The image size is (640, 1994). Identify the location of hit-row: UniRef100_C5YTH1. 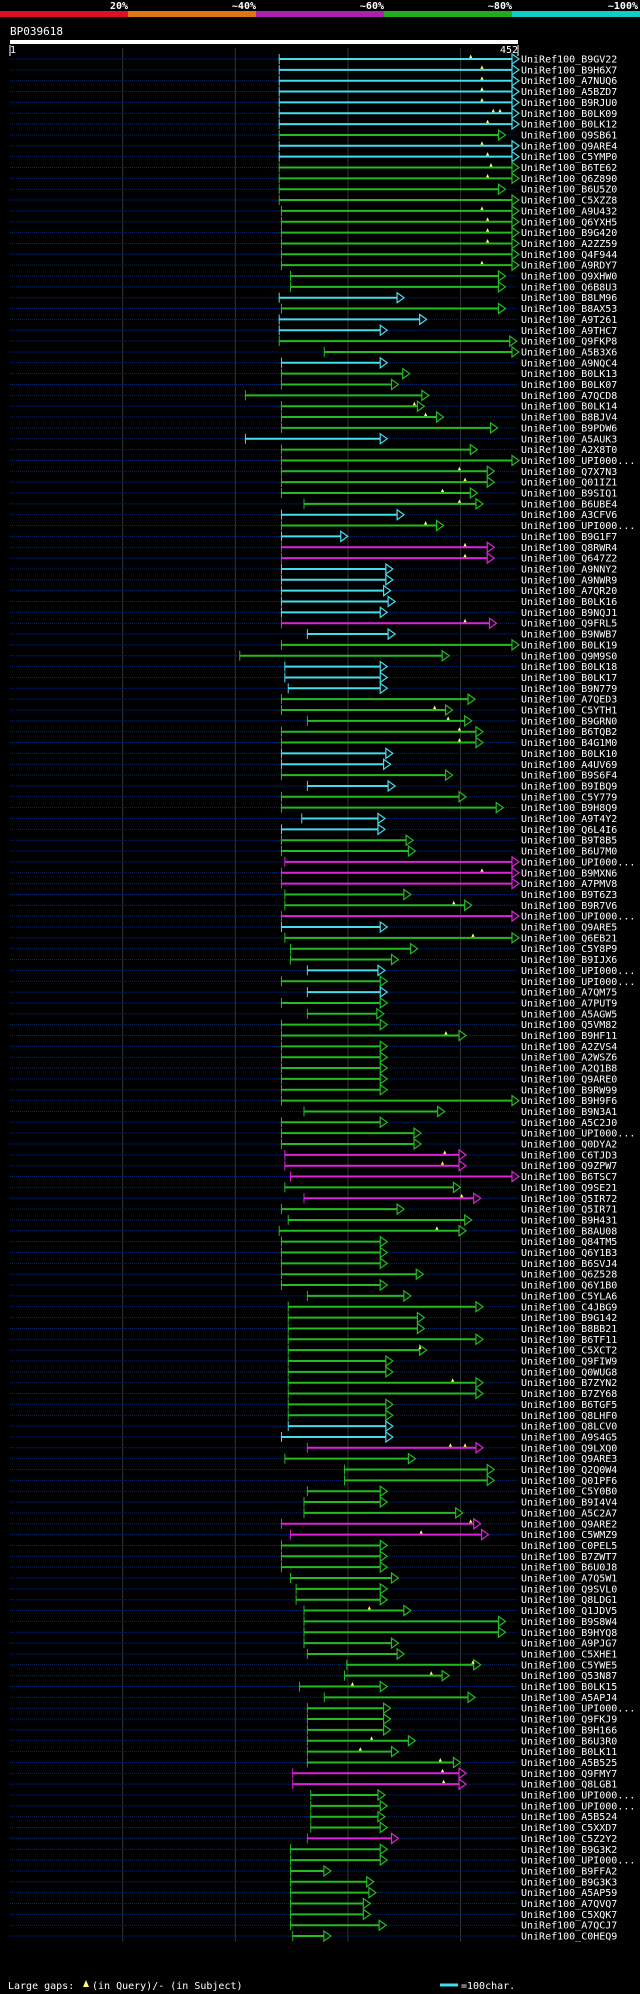
(313, 710).